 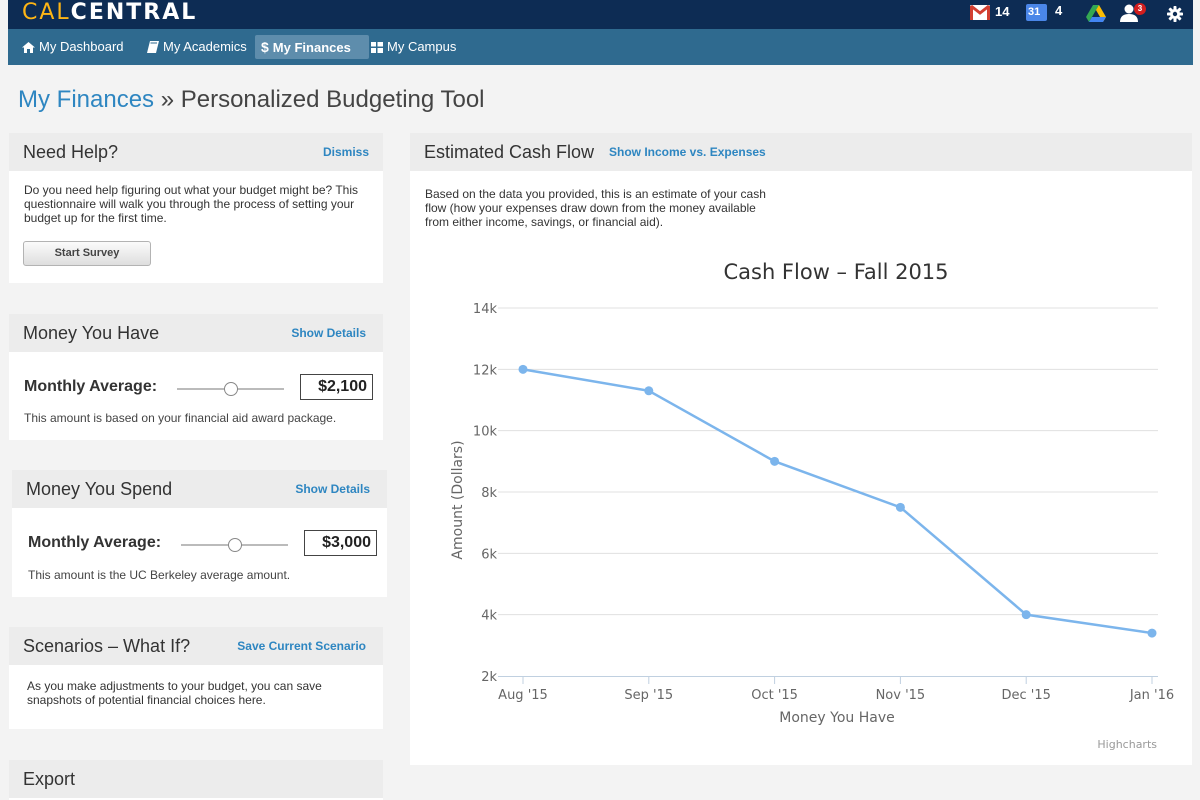 What do you see at coordinates (199, 489) in the screenshot?
I see `money-you-spend-header: Money You Spend Show Details` at bounding box center [199, 489].